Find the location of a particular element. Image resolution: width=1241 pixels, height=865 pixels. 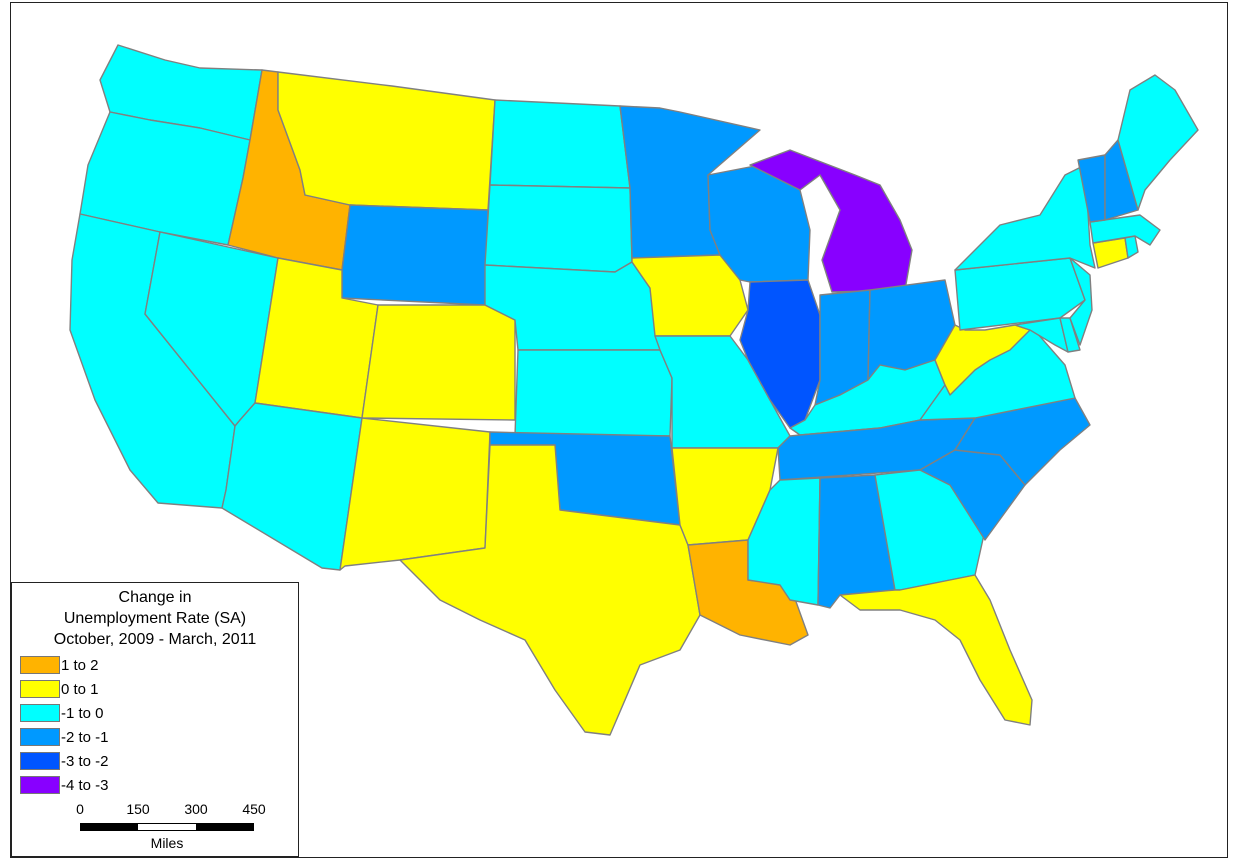

state-NJ is located at coordinates (1081, 301).